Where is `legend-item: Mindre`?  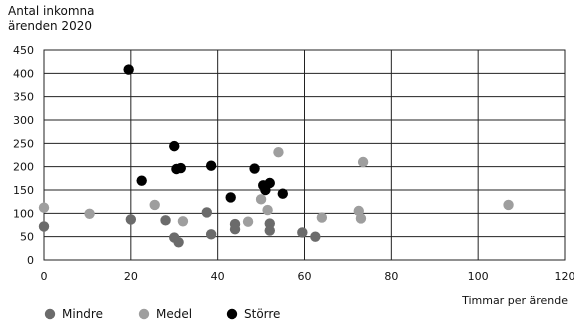
legend-item: Mindre is located at coordinates (73, 314).